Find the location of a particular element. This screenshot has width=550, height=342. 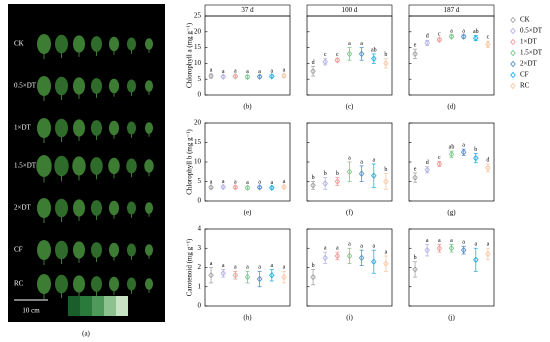

legend-label: RC is located at coordinates (525, 86).